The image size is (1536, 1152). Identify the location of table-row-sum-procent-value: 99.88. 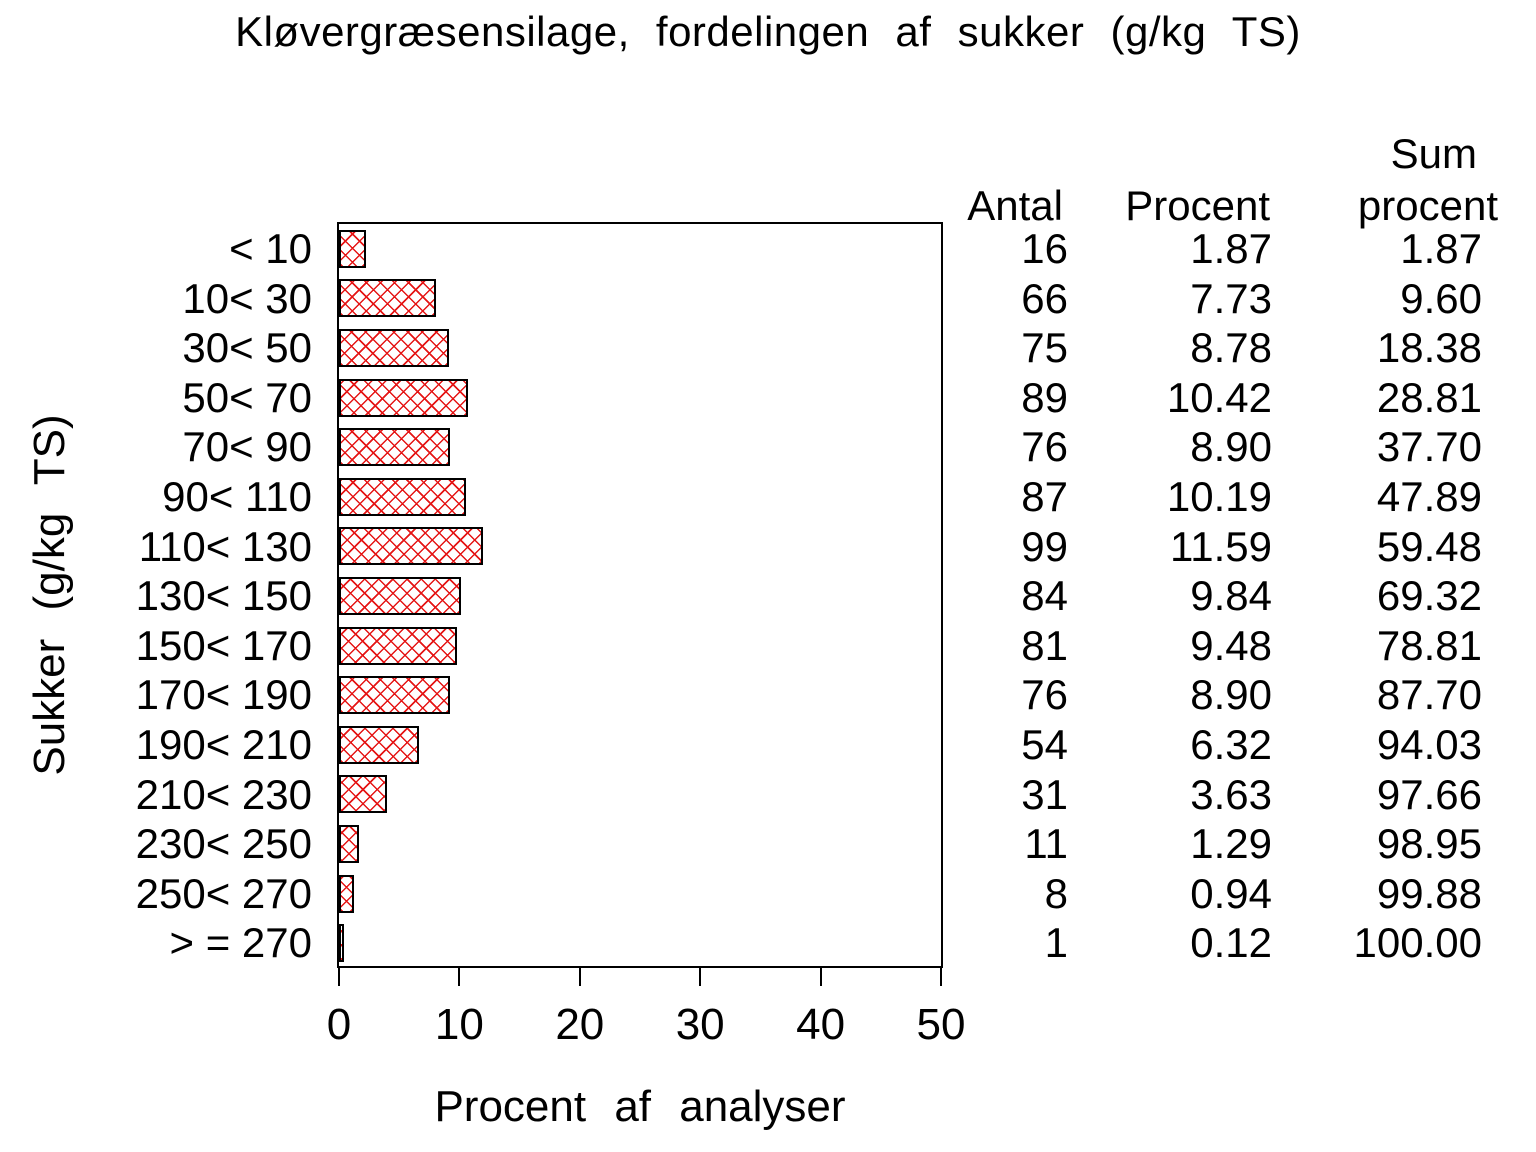
(1429, 893).